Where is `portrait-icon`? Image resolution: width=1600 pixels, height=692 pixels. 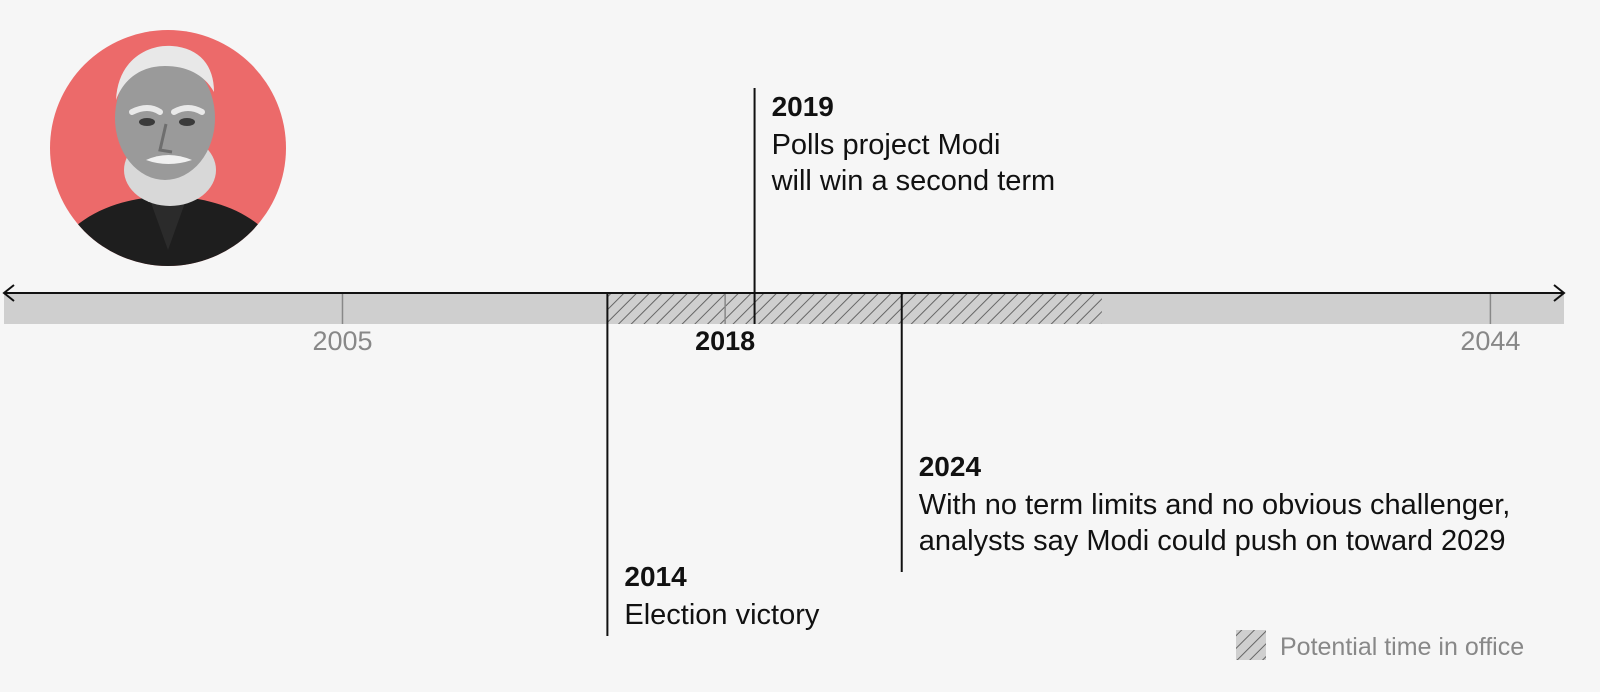
portrait-icon is located at coordinates (168, 148).